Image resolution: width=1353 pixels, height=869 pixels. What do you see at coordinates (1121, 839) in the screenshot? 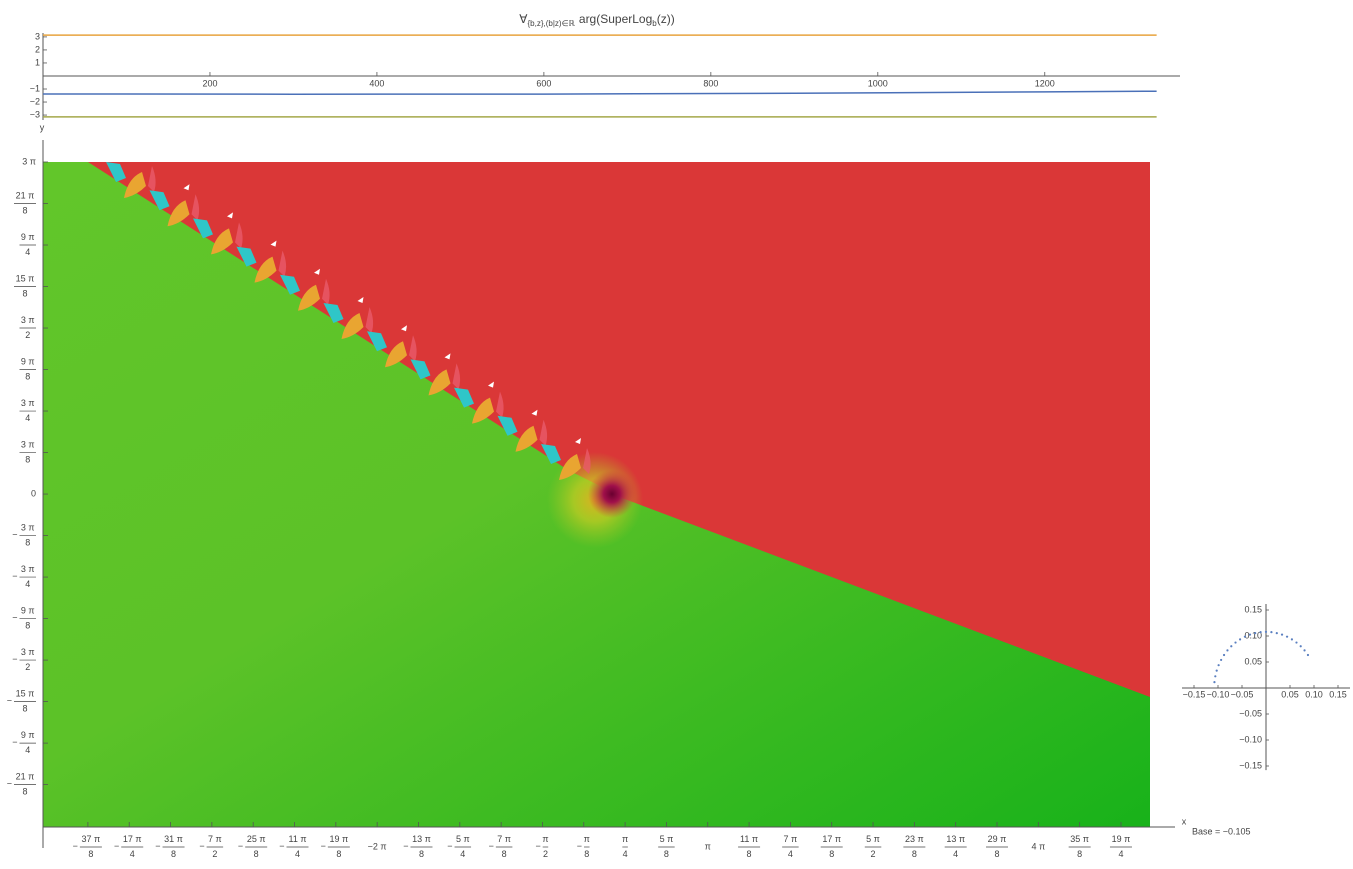
I see `label-part: 19 π` at bounding box center [1121, 839].